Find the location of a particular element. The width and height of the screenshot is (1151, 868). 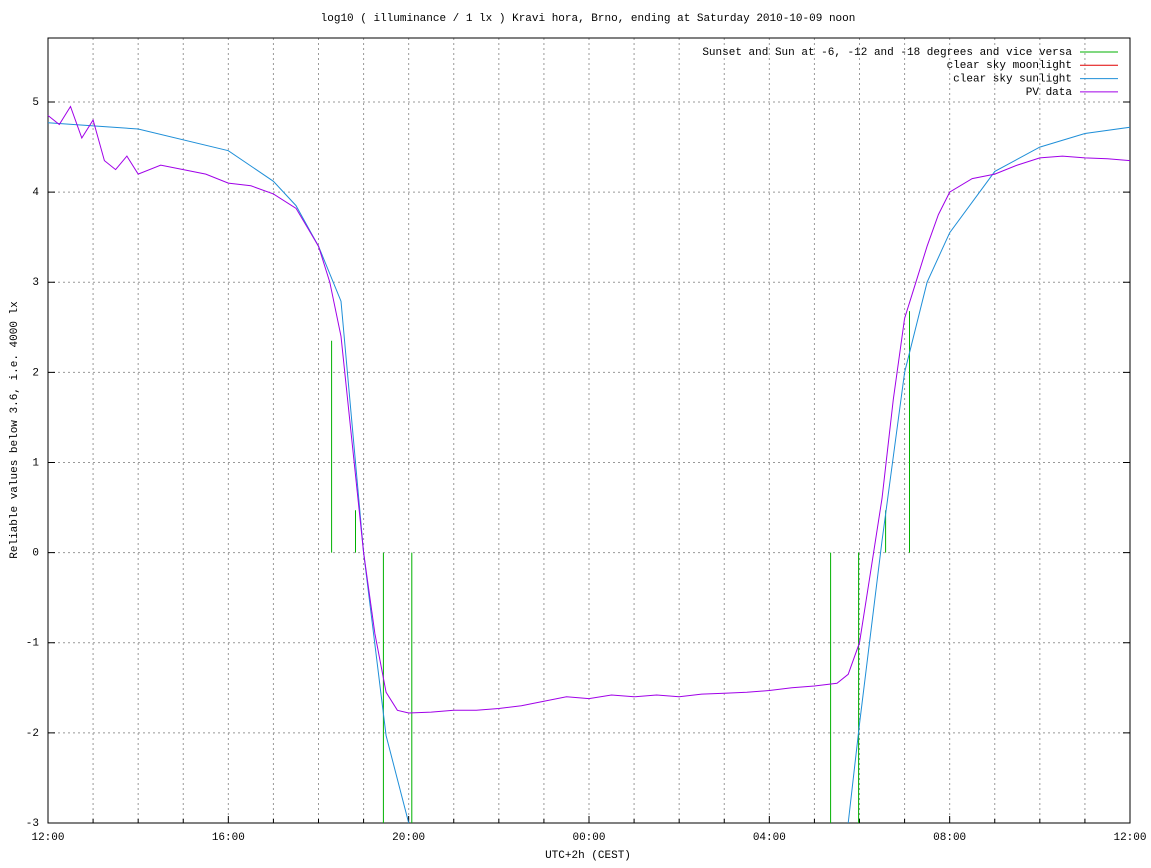

y-tick-label: -3 is located at coordinates (32, 824).